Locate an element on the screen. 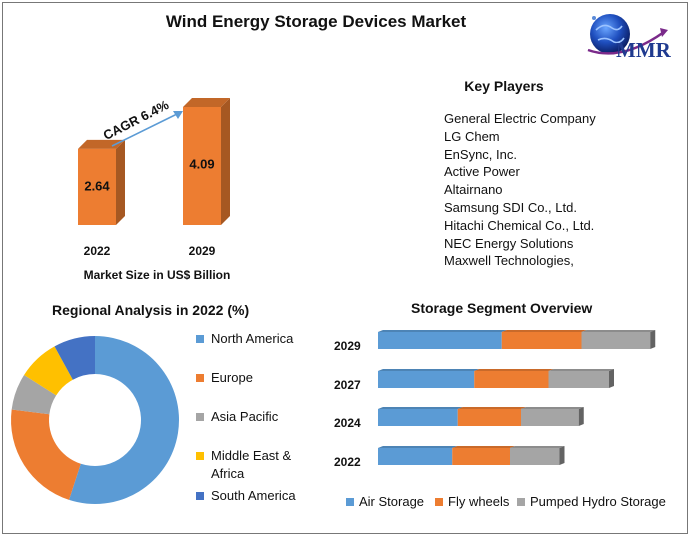 The width and height of the screenshot is (692, 538). cagr-annotation: CAGR 6.4% is located at coordinates (136, 120).